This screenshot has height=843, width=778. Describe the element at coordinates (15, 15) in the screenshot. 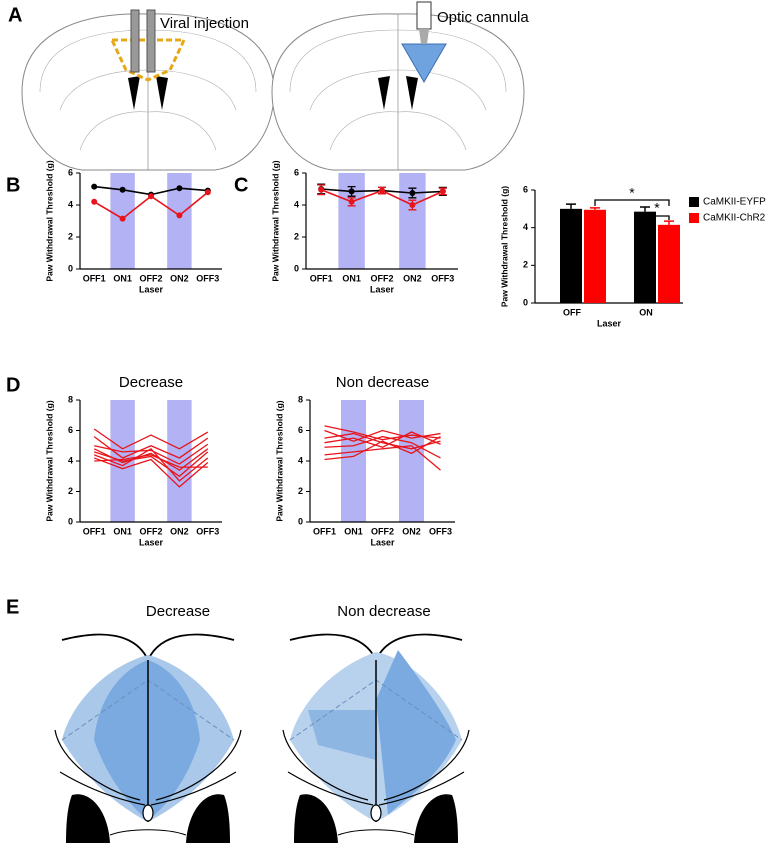

I see `panel-label: A` at that location.